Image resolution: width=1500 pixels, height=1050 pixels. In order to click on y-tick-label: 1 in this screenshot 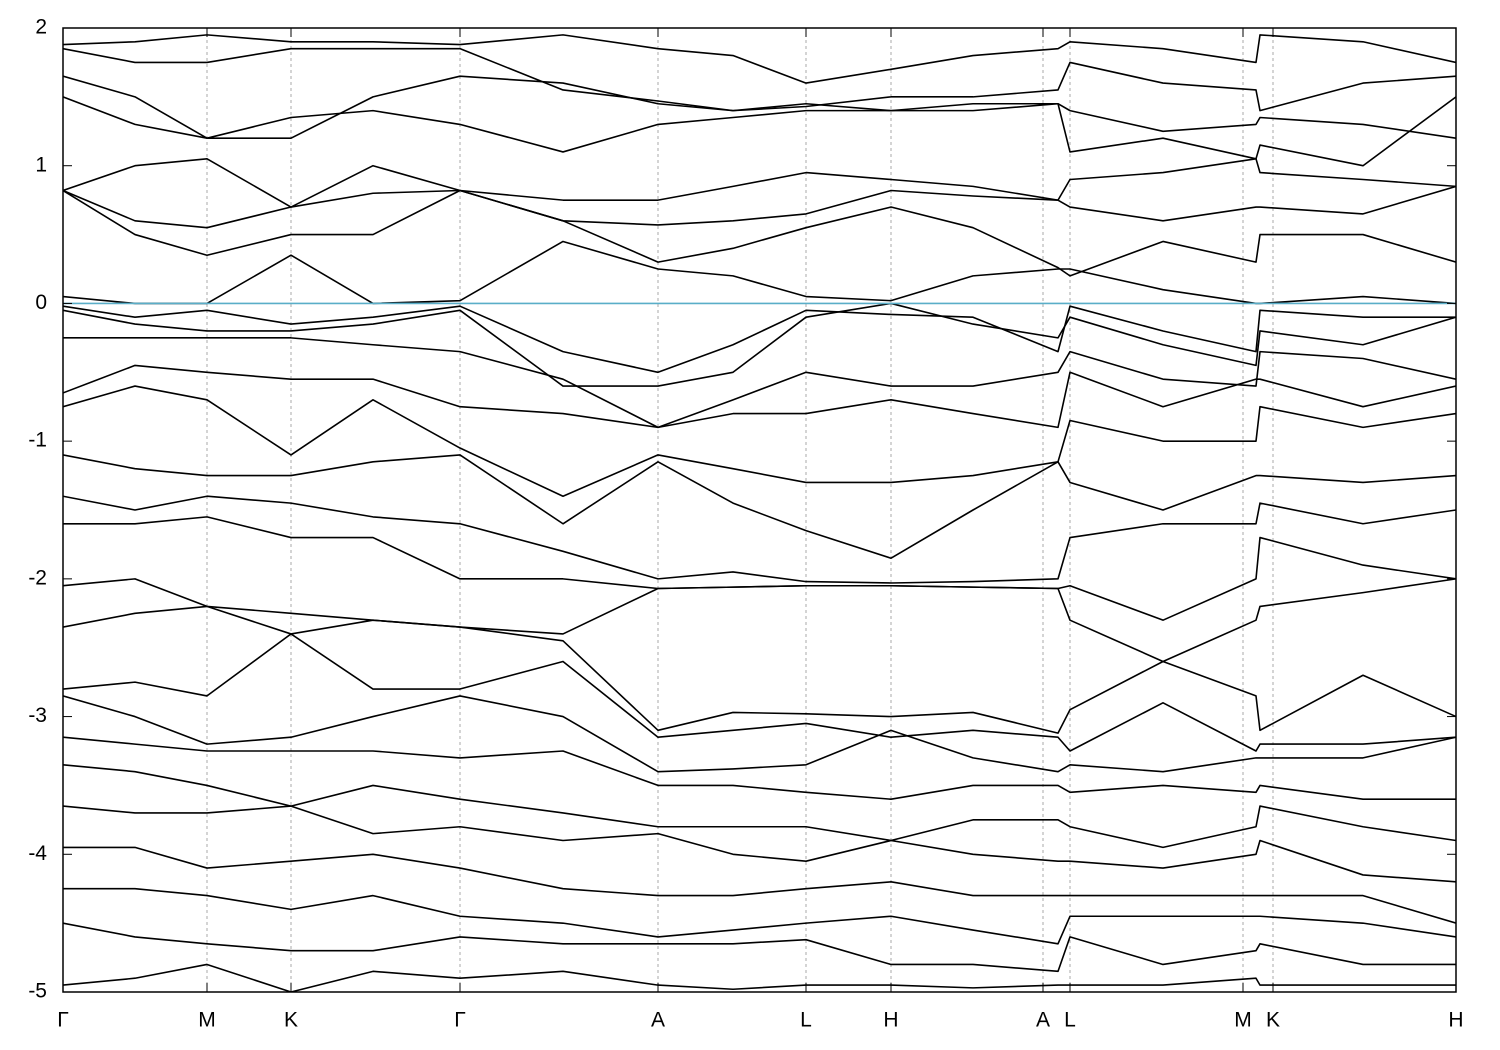, I will do `click(41, 164)`.